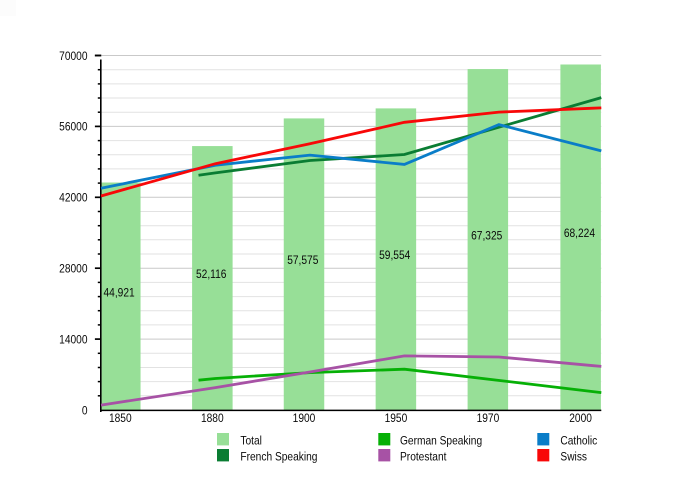 This screenshot has width=700, height=500. I want to click on svg-text: German Speaking, so click(441, 441).